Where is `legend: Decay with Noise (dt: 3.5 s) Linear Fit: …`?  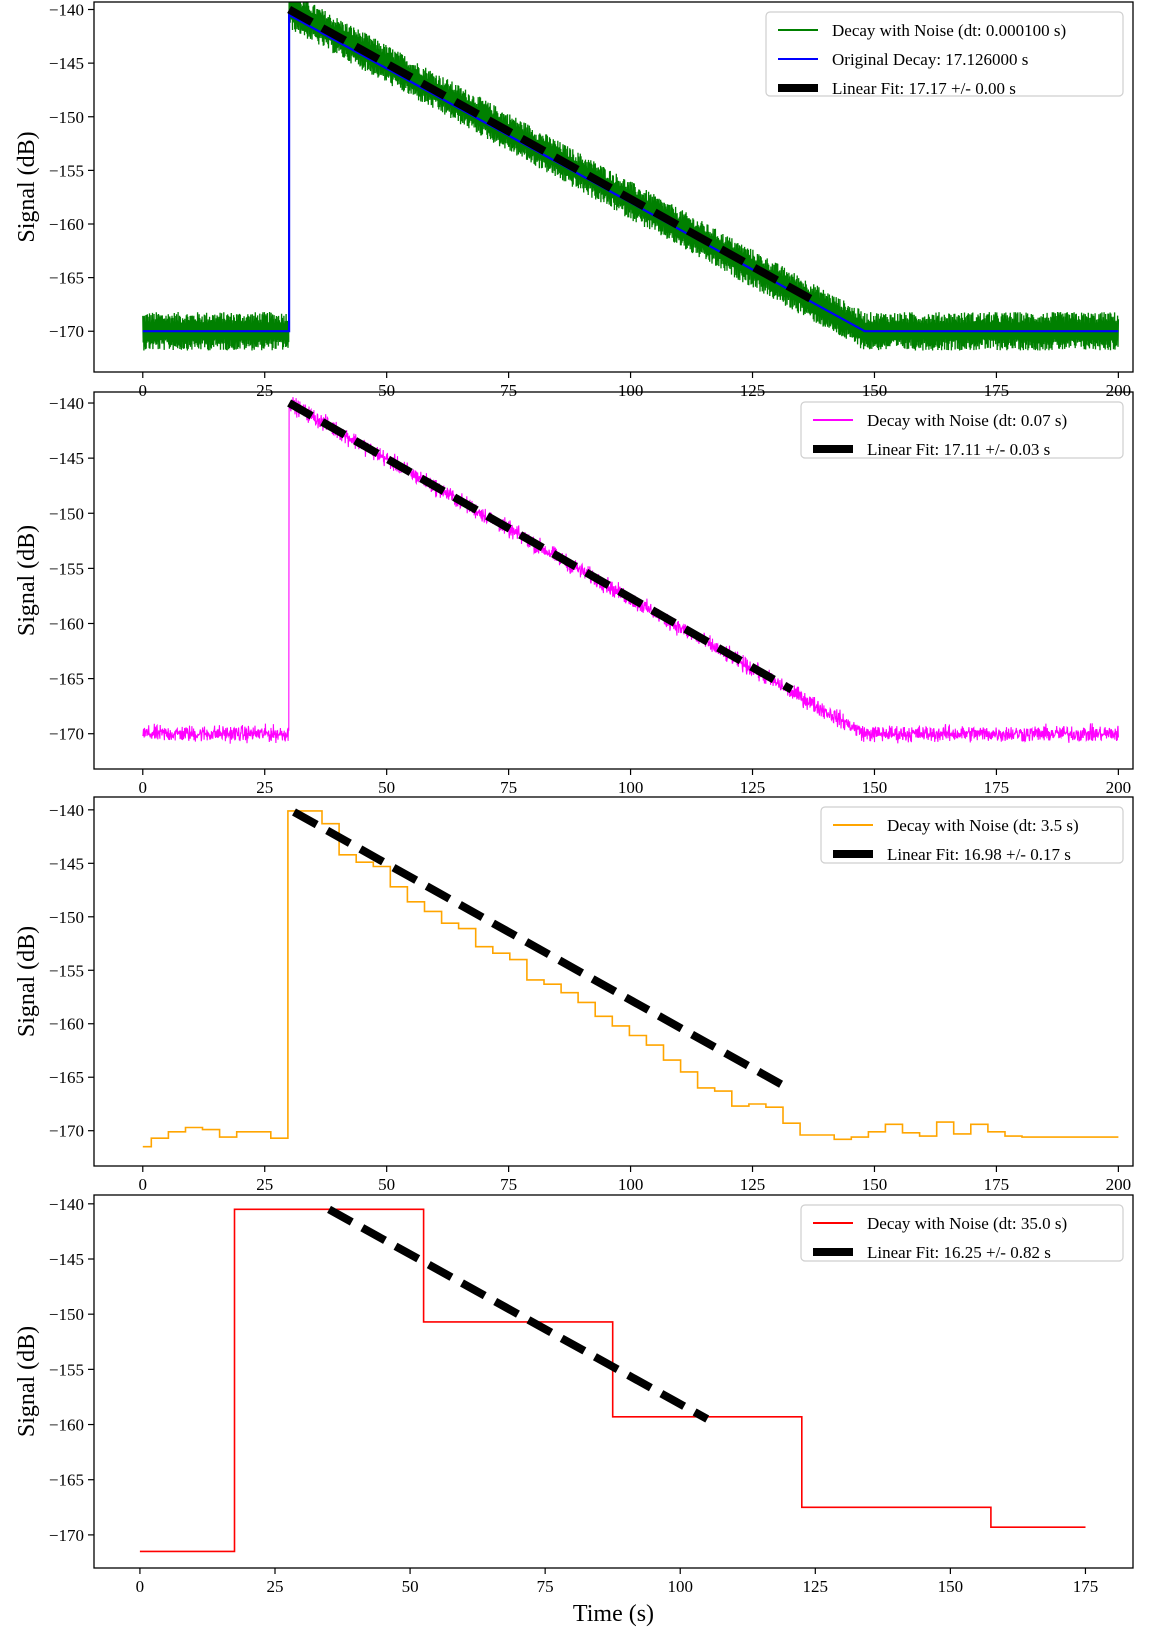
legend: Decay with Noise (dt: 3.5 s) Linear Fit: … is located at coordinates (972, 835).